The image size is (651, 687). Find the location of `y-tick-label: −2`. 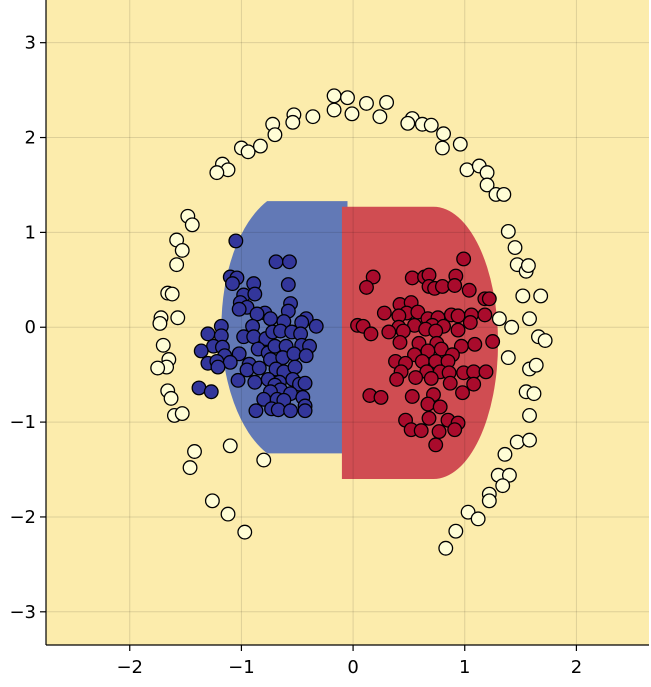

y-tick-label: −2 is located at coordinates (22, 517).